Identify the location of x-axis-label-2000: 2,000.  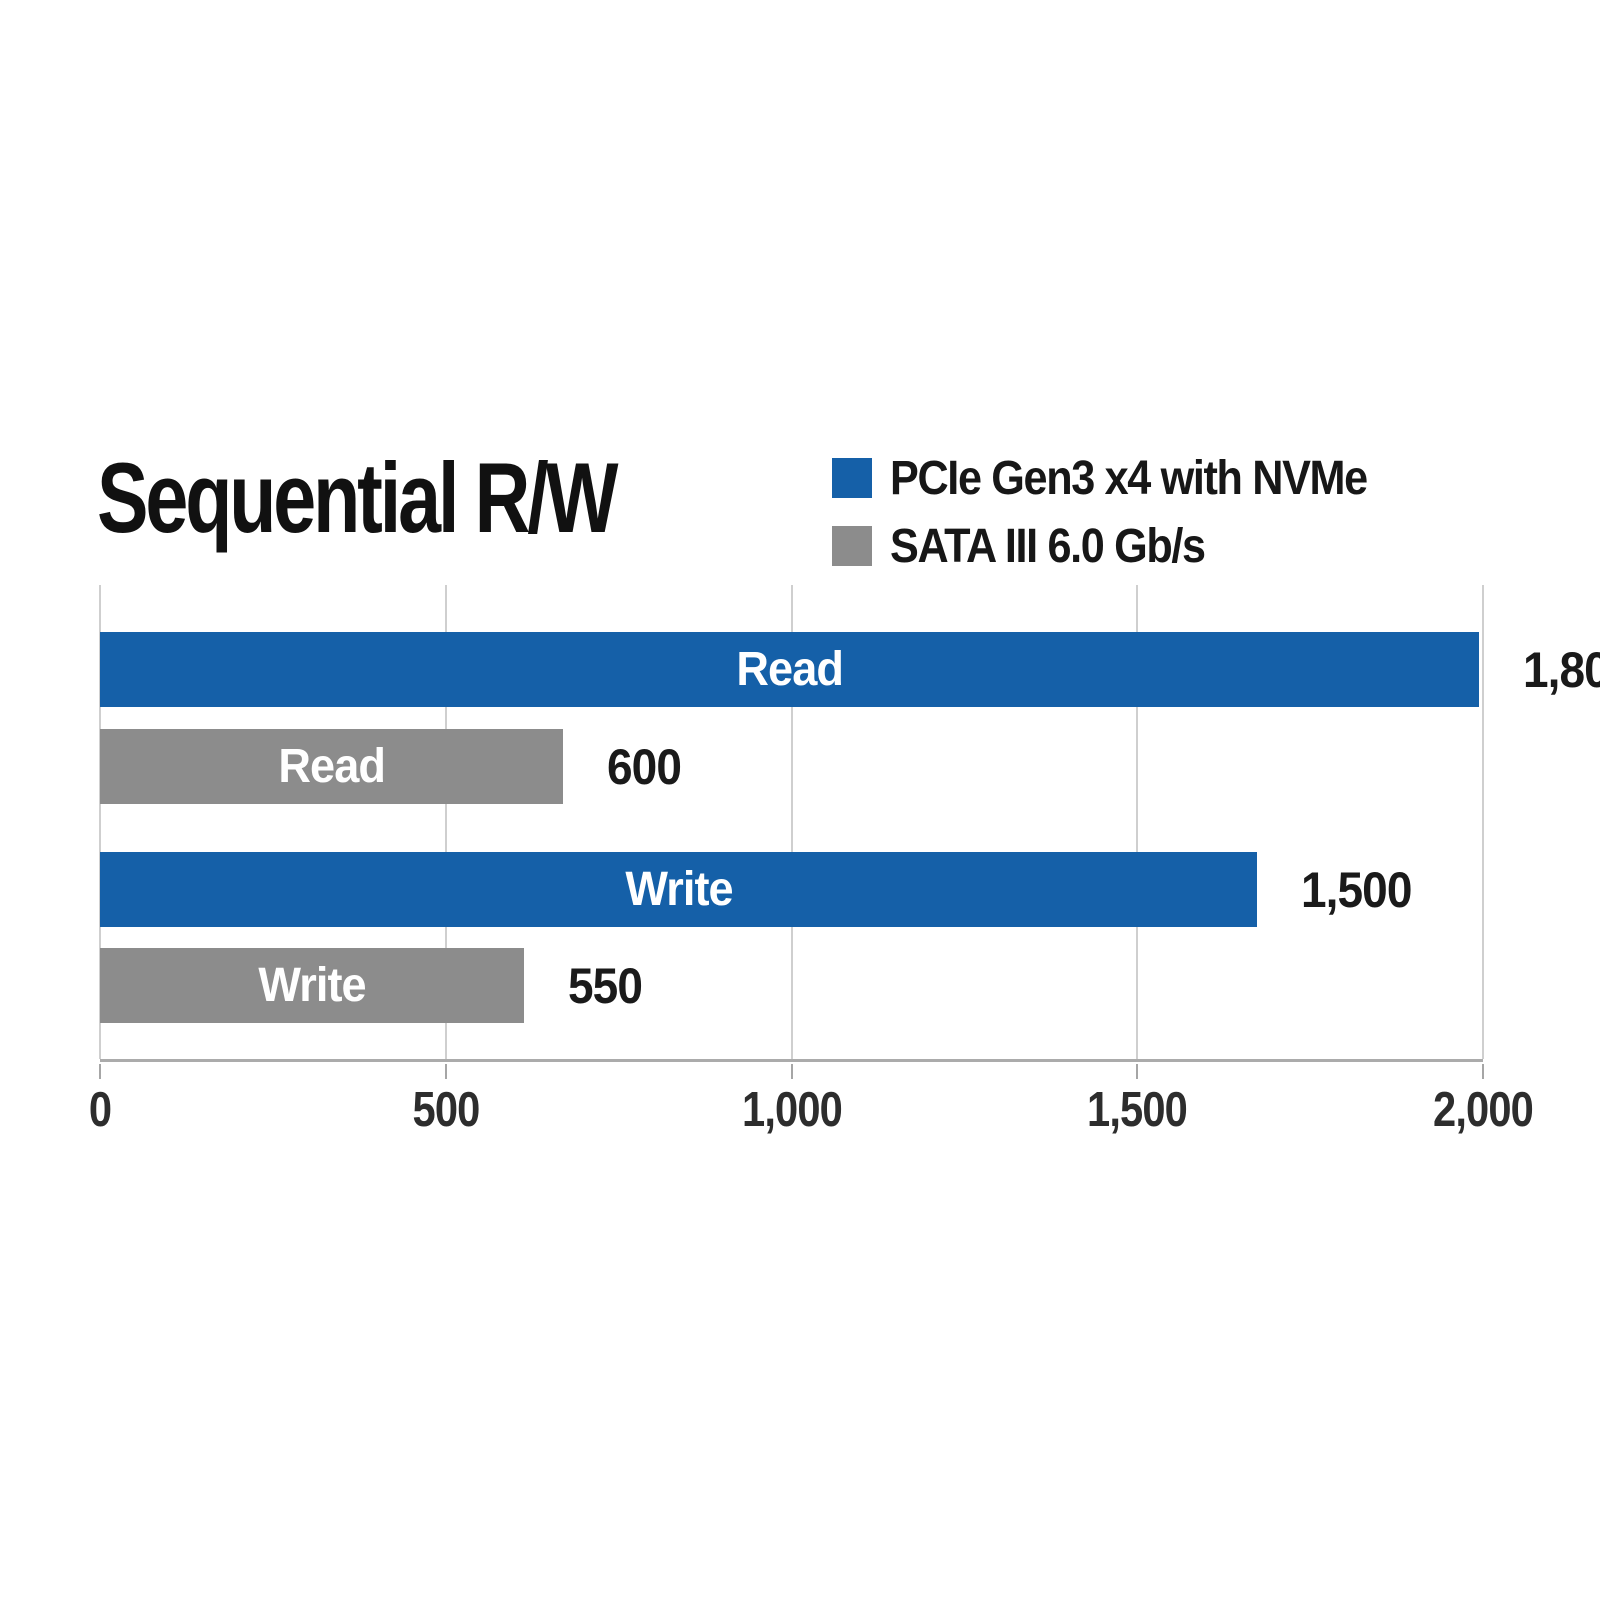
(1483, 1110).